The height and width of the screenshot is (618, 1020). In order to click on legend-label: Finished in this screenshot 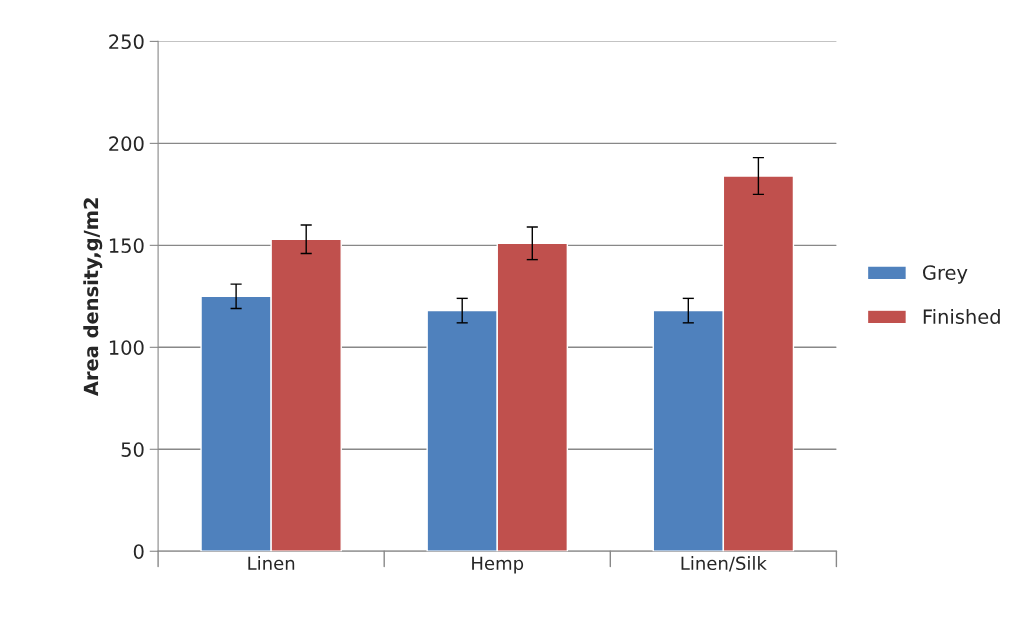, I will do `click(961, 316)`.